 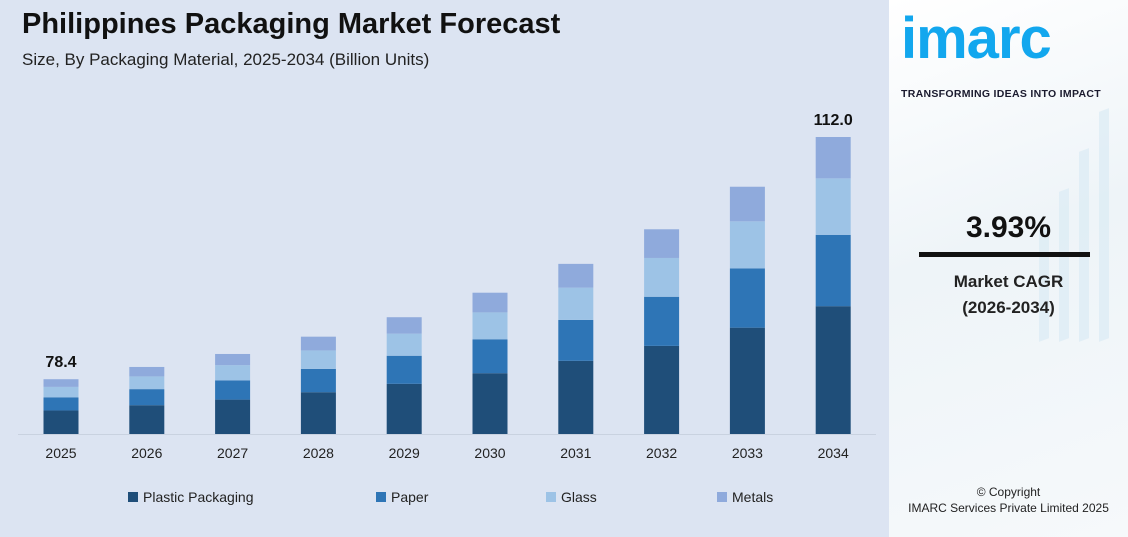 I want to click on cagr-value: 3.93%, so click(x=1008, y=227).